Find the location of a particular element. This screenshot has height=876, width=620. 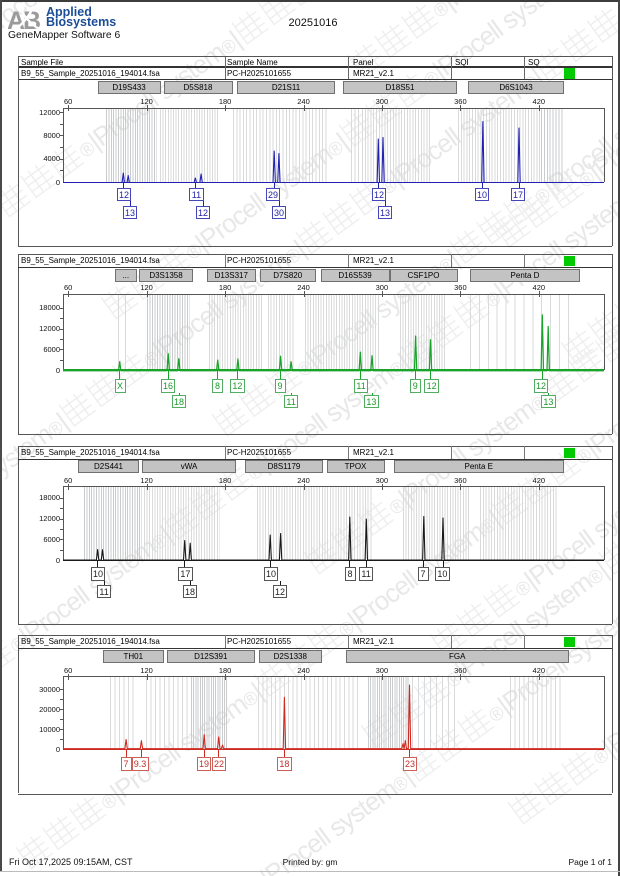

svg-text: AB is located at coordinates (24, 19).